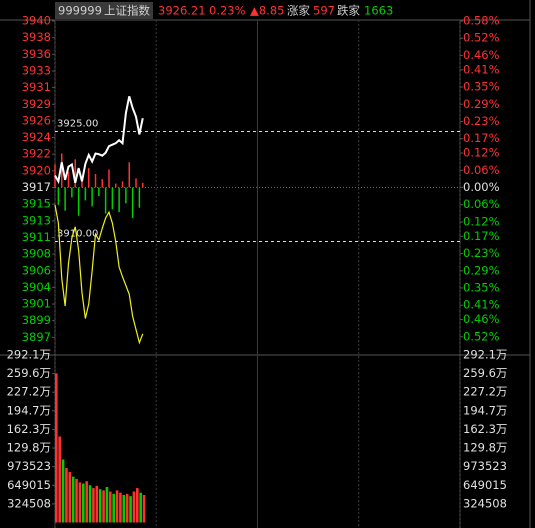  Describe the element at coordinates (36, 170) in the screenshot. I see `y-tick-label: 3920` at that location.